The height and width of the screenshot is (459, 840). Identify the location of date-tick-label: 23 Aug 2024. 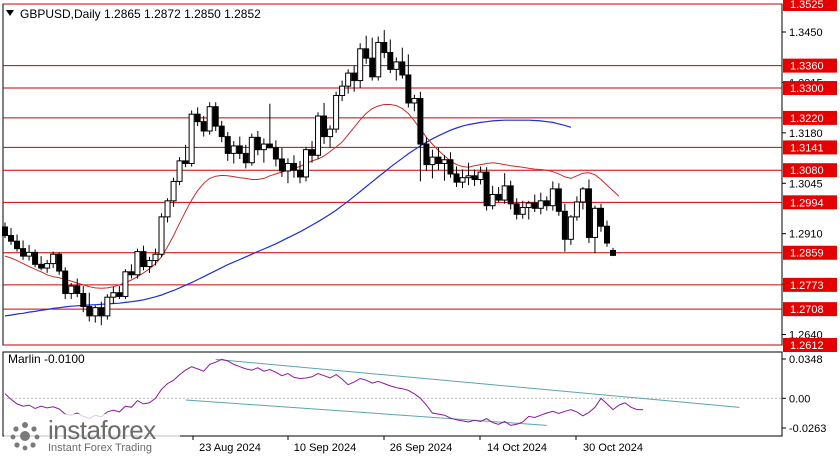
(230, 448).